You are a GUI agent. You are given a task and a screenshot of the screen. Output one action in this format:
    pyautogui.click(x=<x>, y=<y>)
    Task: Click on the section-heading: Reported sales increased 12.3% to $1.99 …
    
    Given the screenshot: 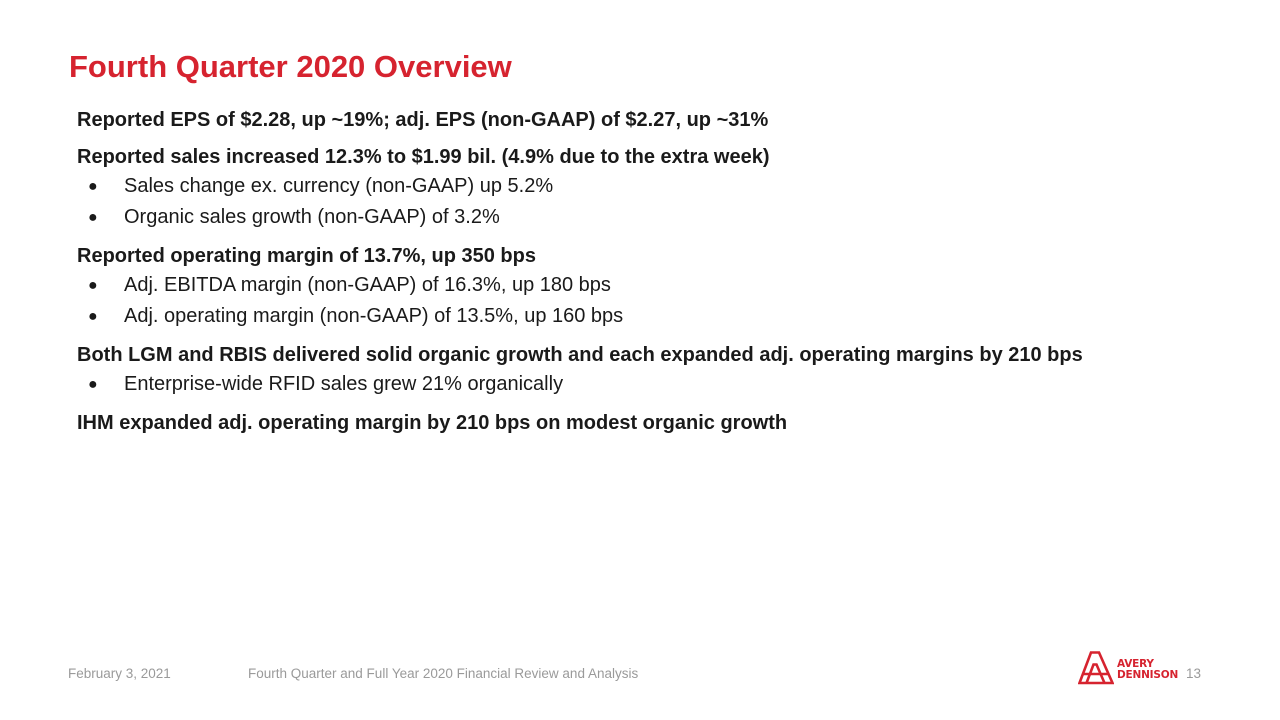 What is the action you would take?
    pyautogui.click(x=423, y=157)
    